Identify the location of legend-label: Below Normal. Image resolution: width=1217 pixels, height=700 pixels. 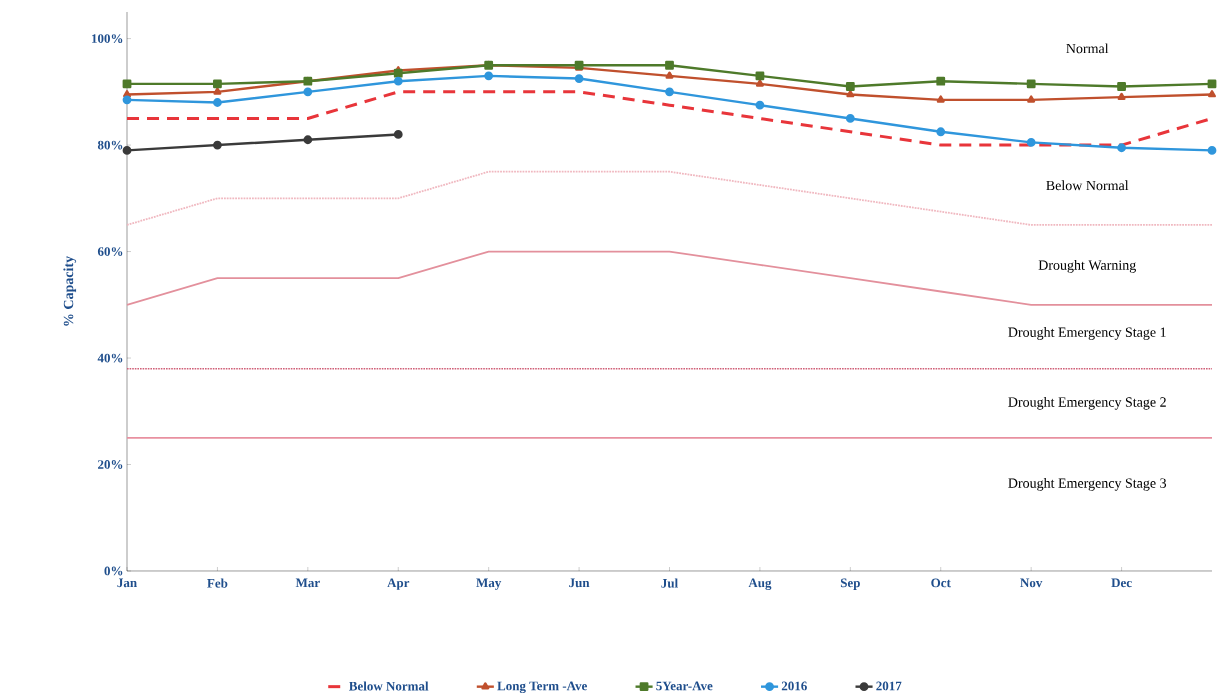
(389, 686).